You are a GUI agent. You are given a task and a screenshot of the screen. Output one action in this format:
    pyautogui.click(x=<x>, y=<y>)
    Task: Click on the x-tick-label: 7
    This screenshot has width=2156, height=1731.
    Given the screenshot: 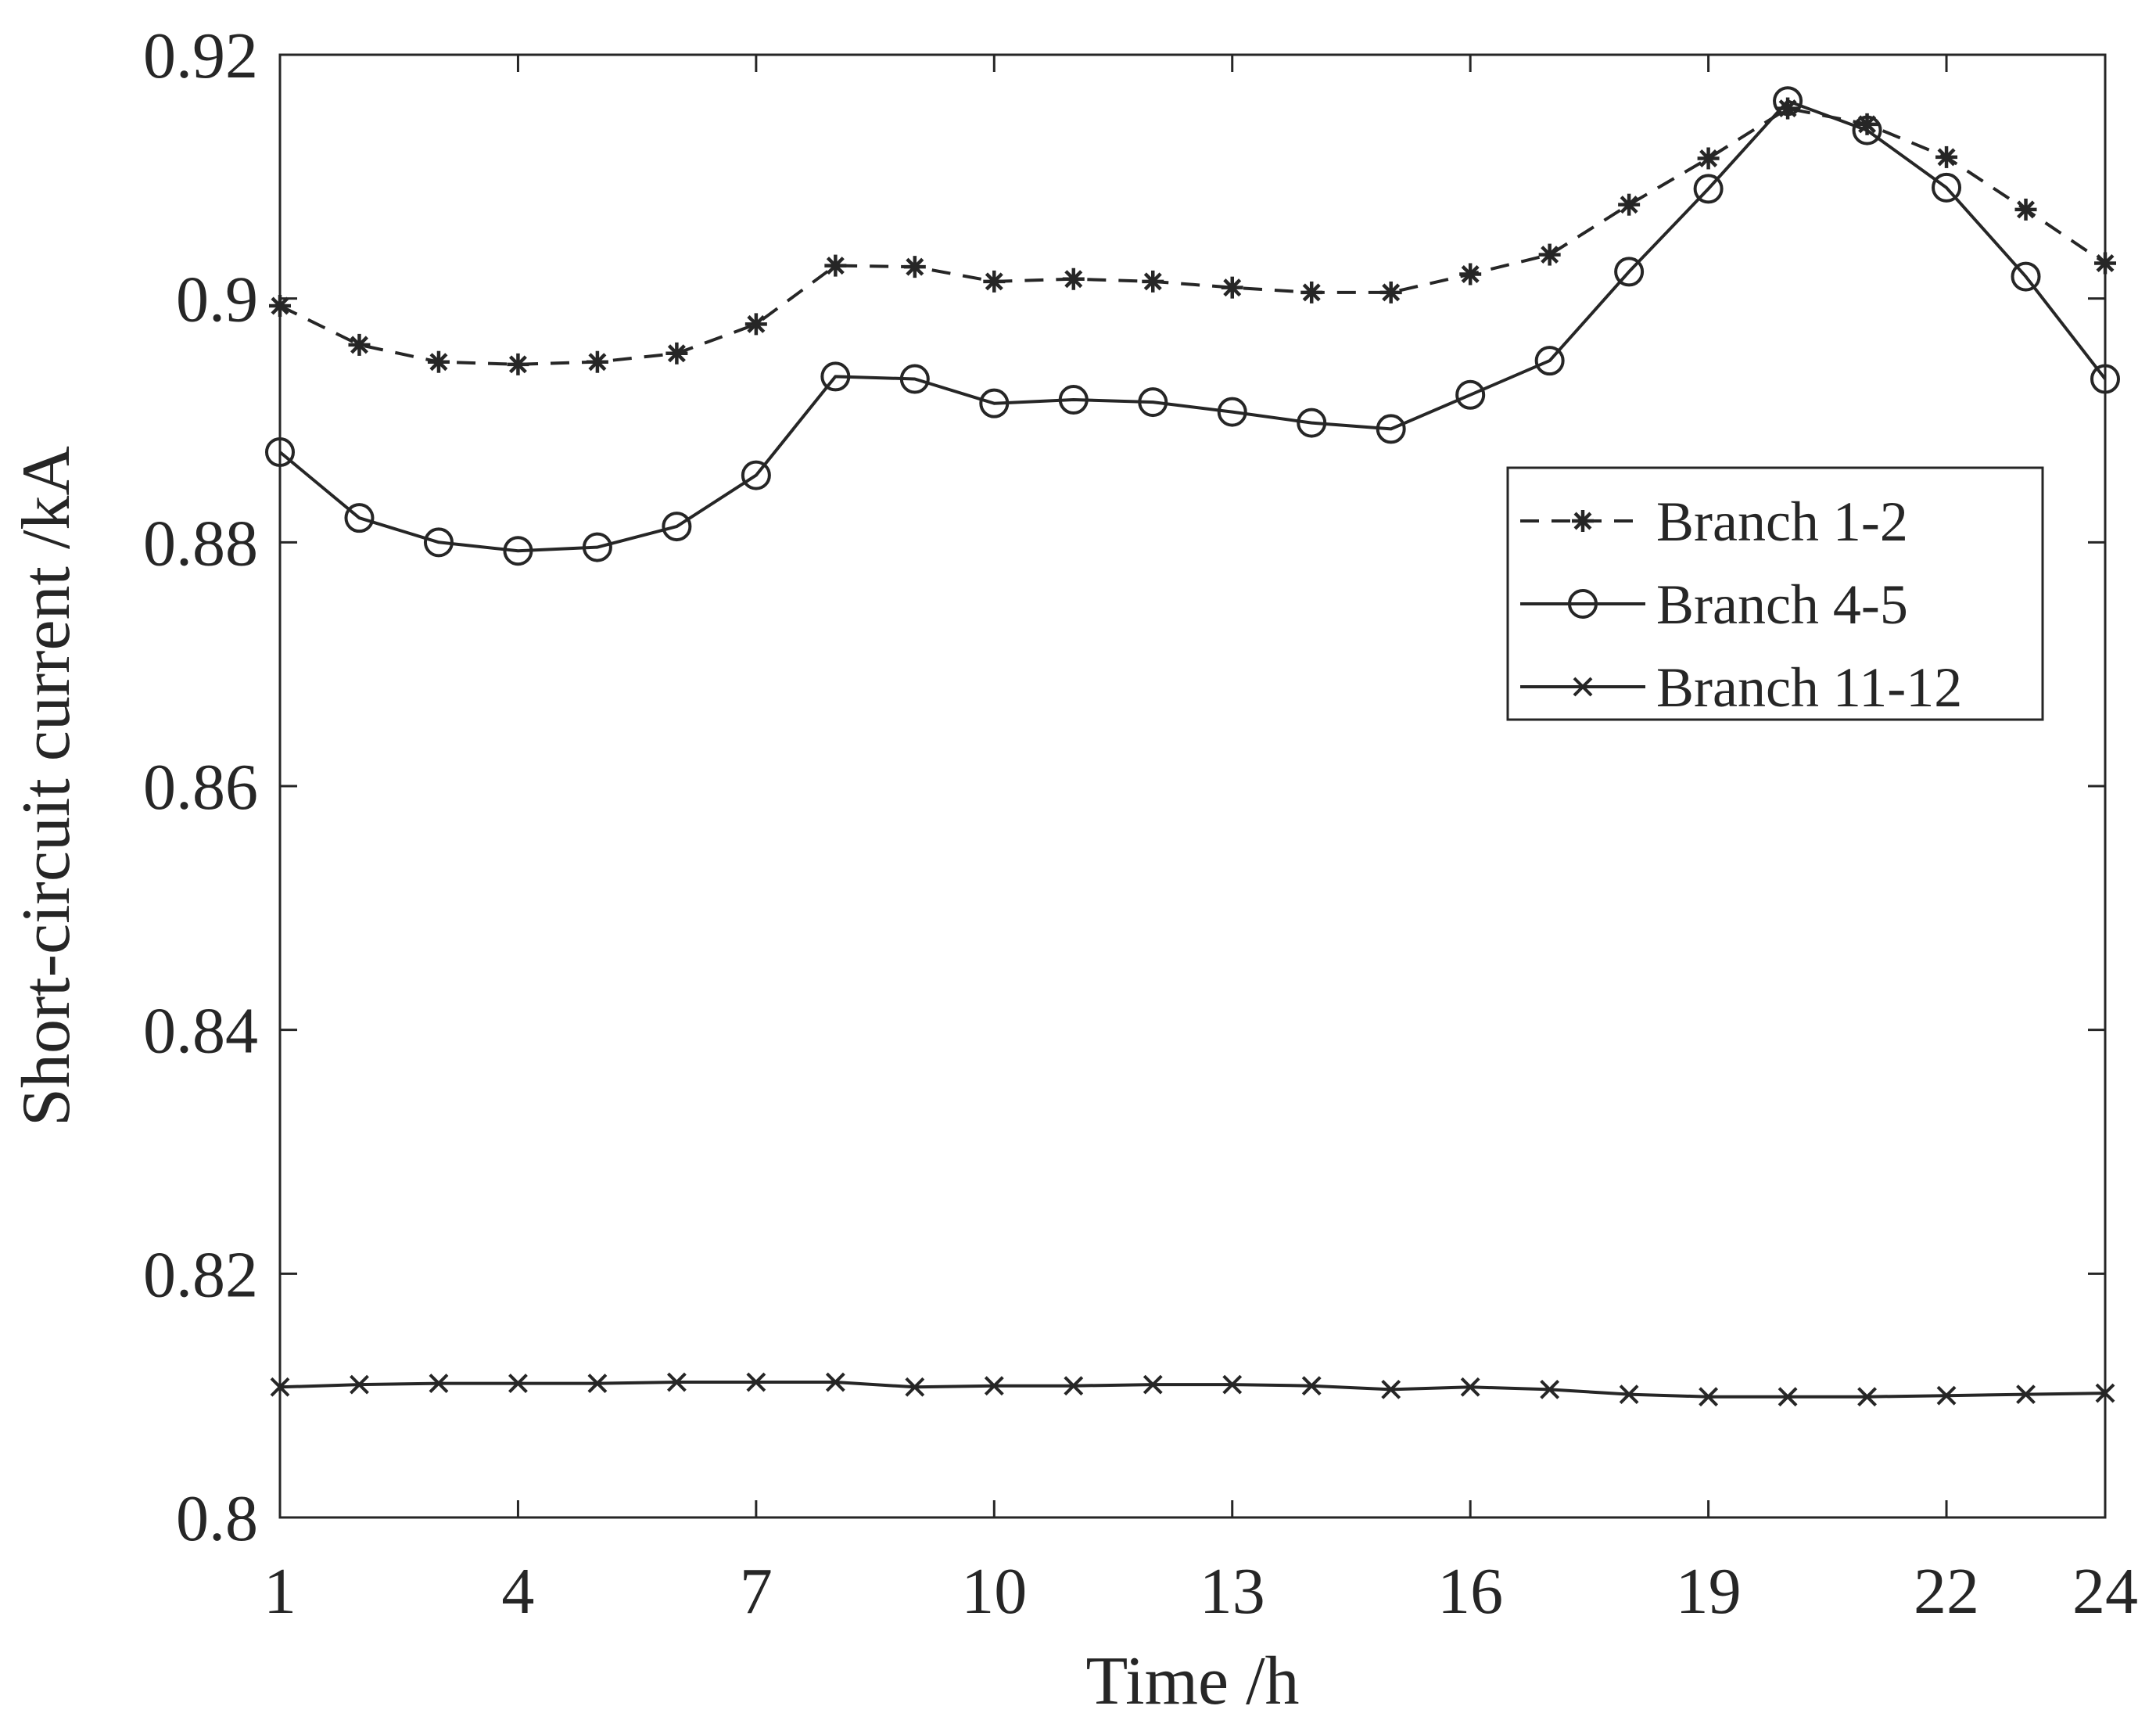 What is the action you would take?
    pyautogui.click(x=756, y=1591)
    